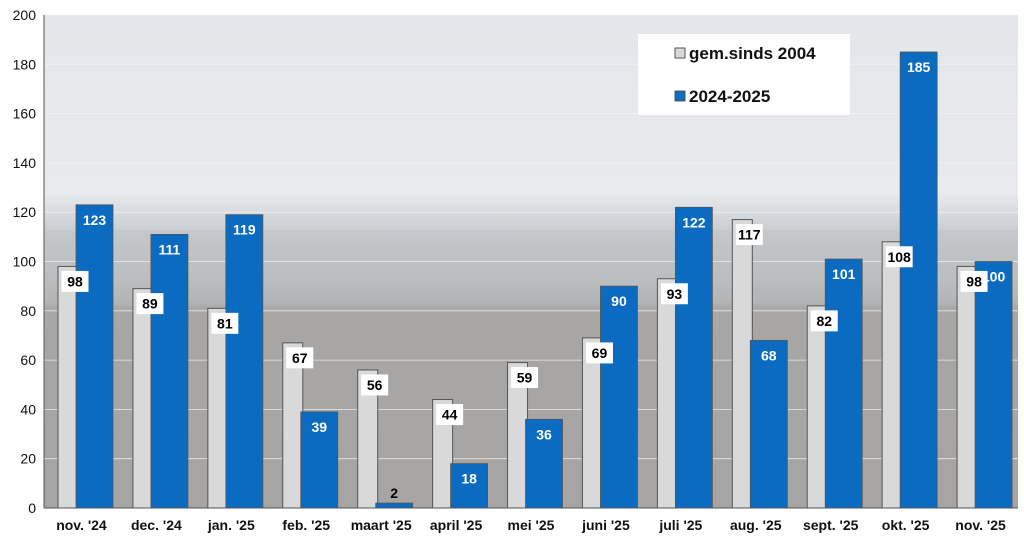 Image resolution: width=1024 pixels, height=544 pixels. I want to click on x-tick-label: feb. '25, so click(306, 525).